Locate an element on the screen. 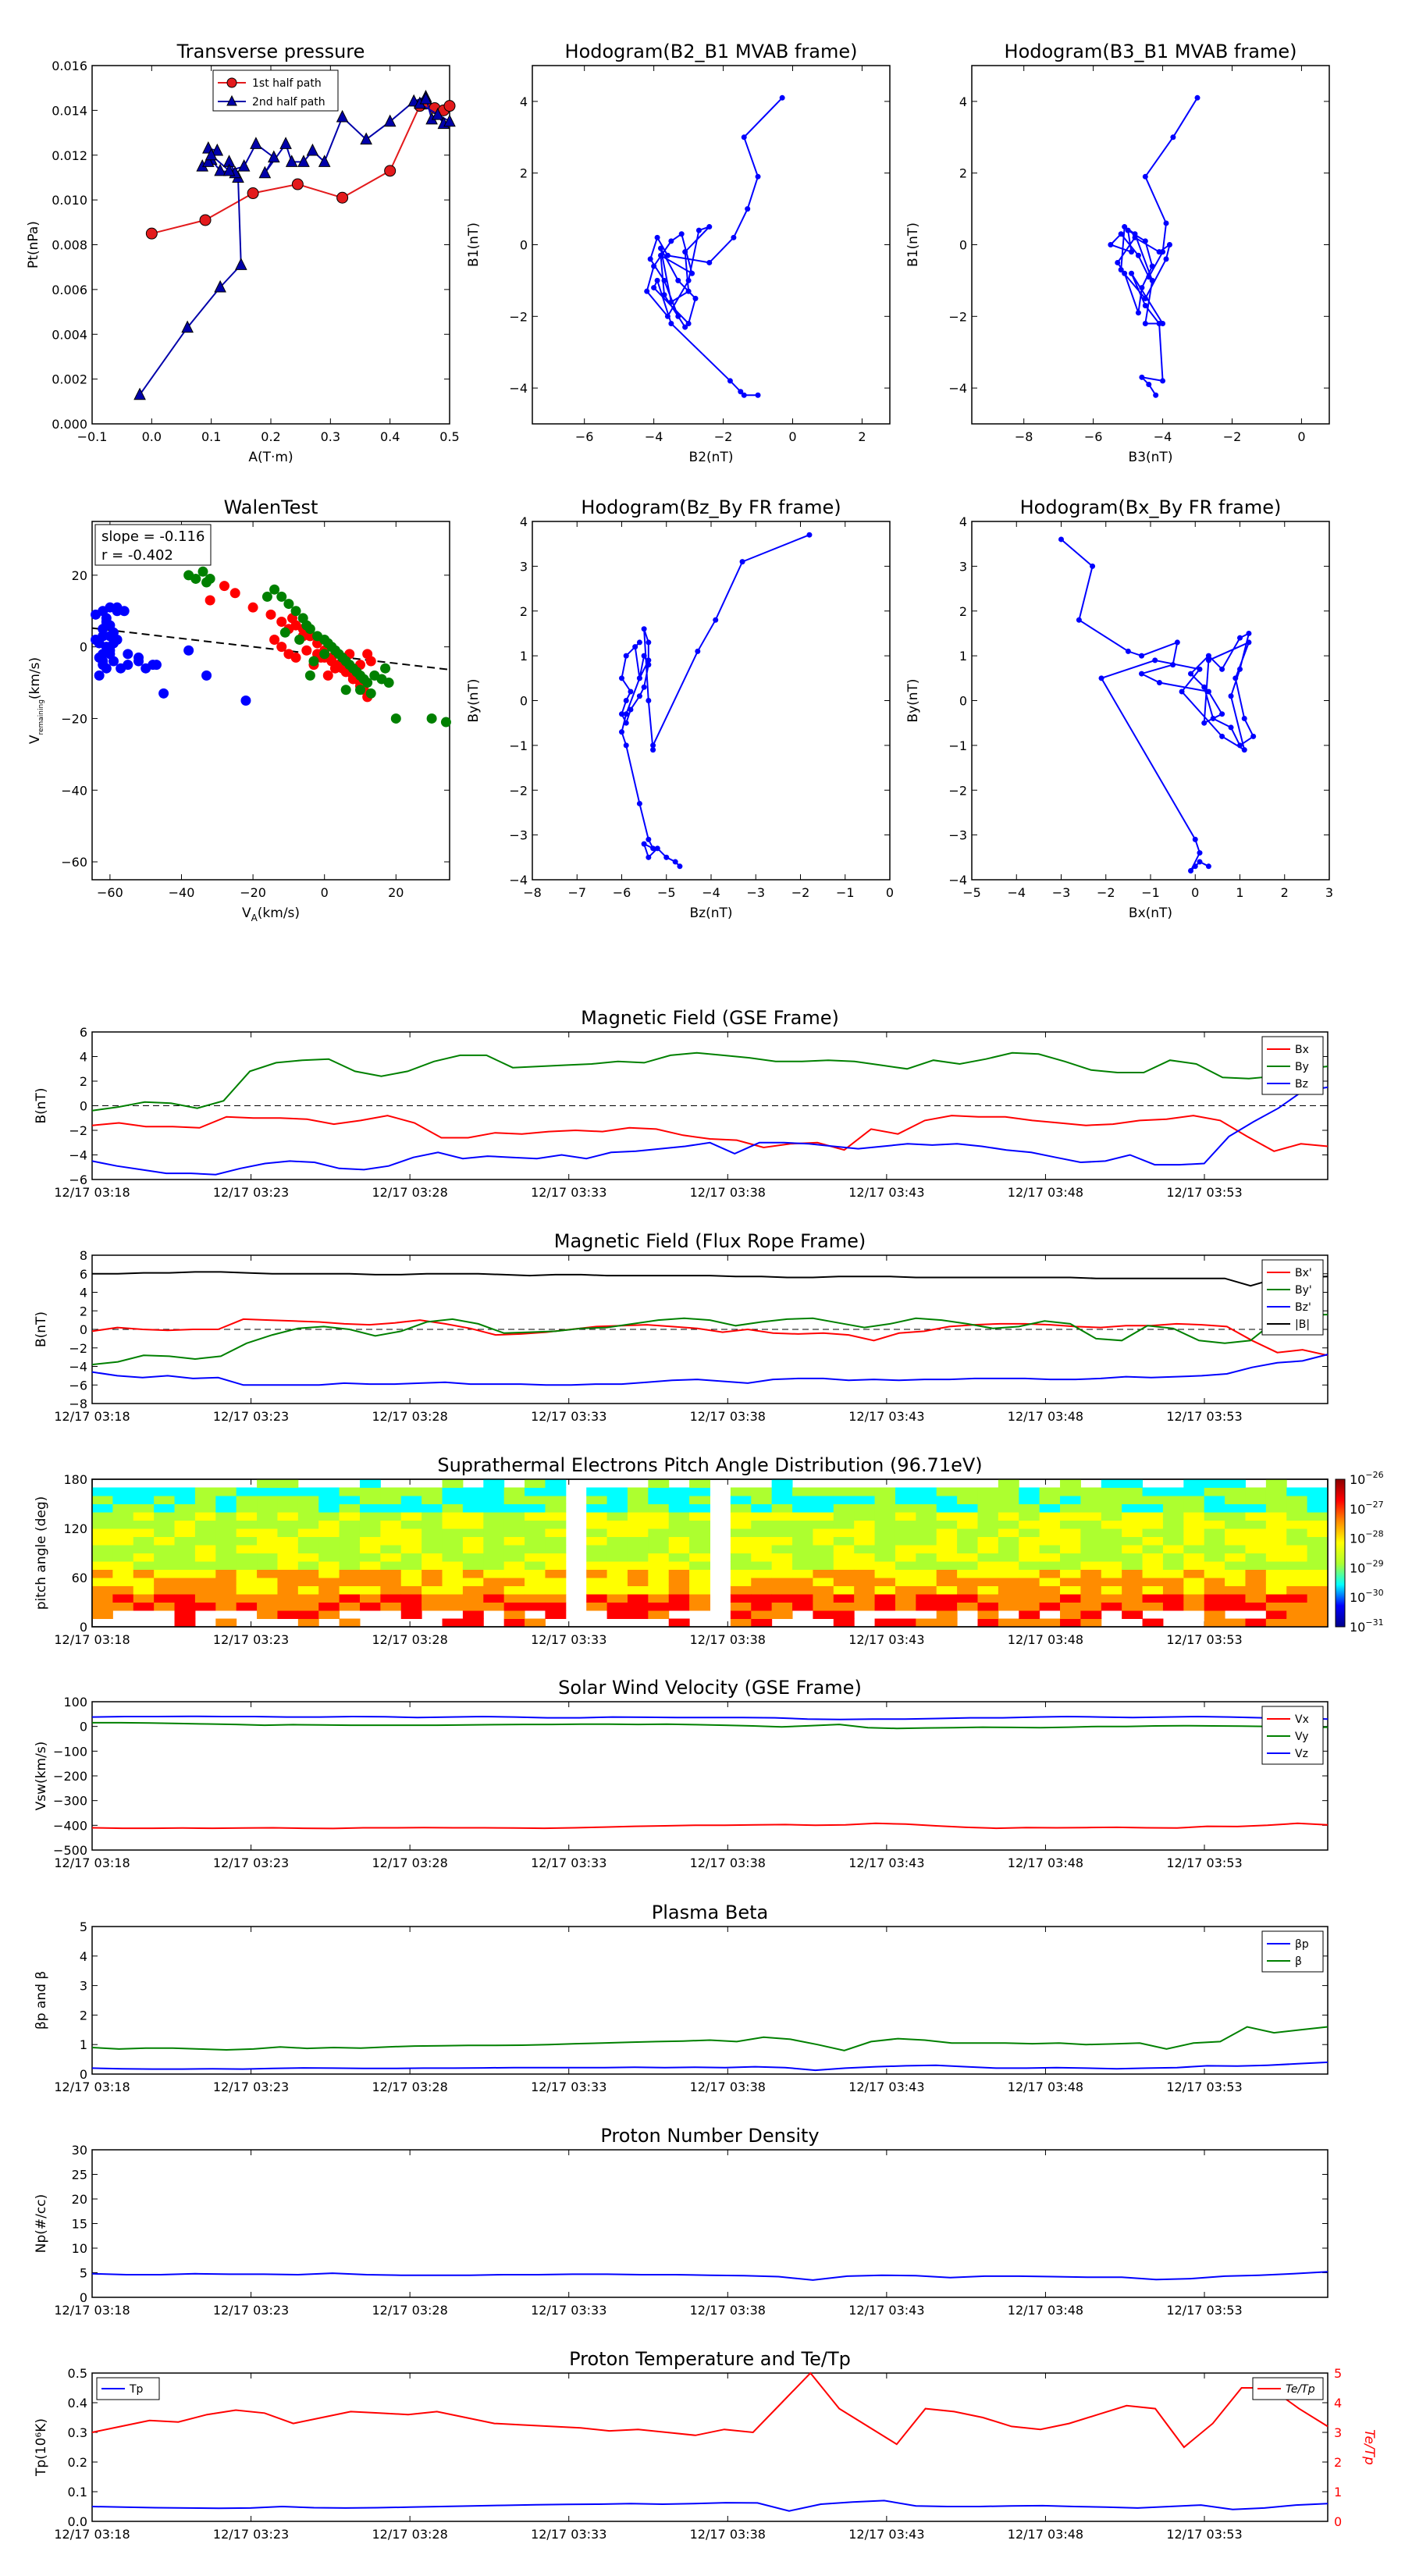 The height and width of the screenshot is (2576, 1405). plot-frame is located at coordinates (710, 2000).